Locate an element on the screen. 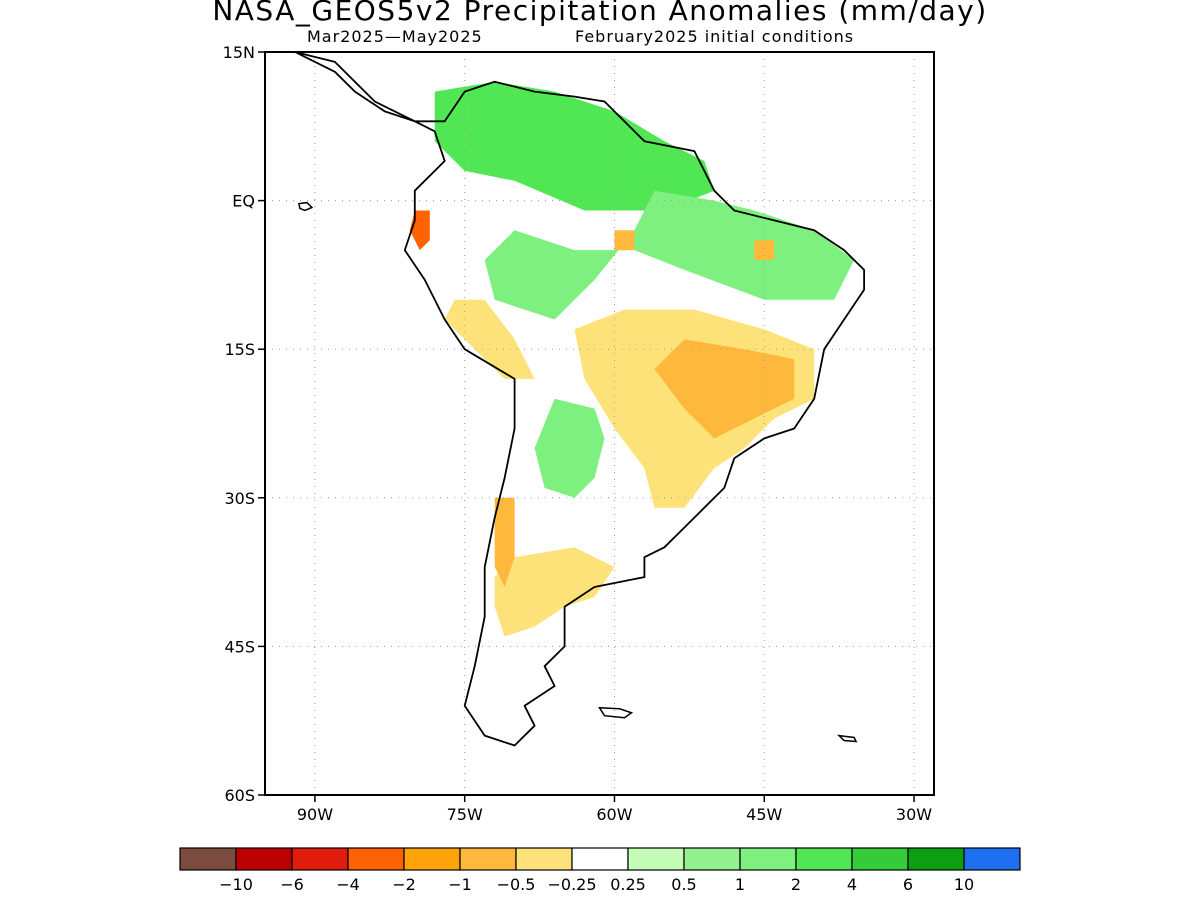 Image resolution: width=1200 pixels, height=900 pixels. forecast-period: Mar2025—May2025 is located at coordinates (395, 36).